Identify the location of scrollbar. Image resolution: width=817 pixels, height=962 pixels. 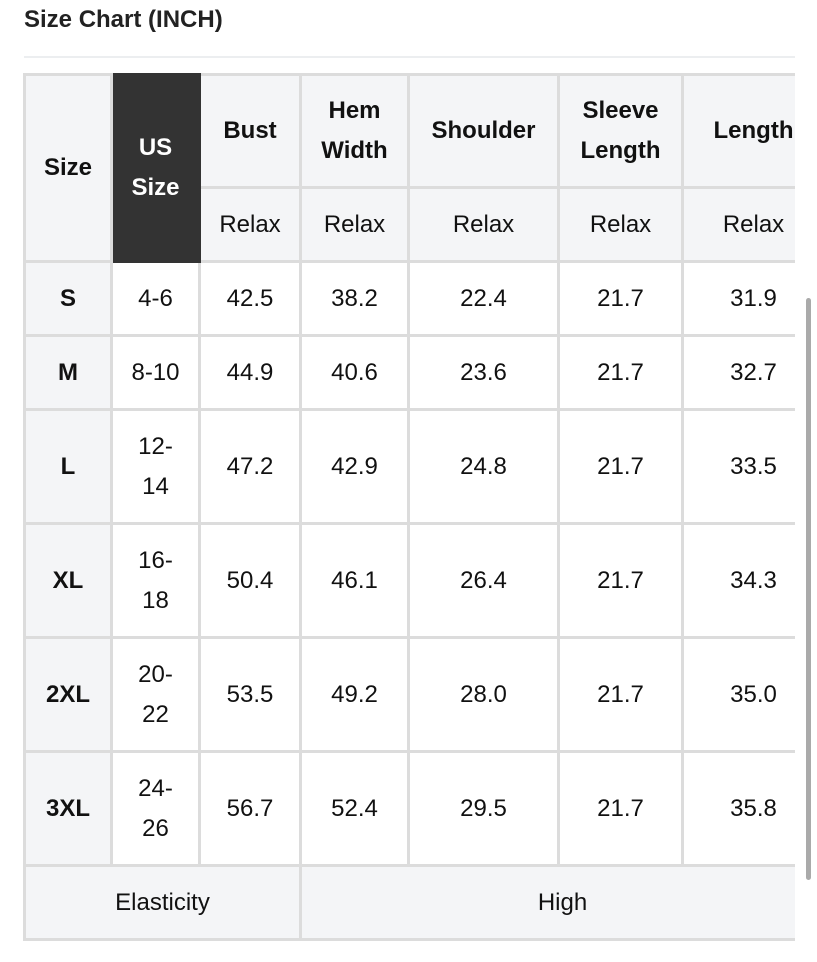
(808, 589).